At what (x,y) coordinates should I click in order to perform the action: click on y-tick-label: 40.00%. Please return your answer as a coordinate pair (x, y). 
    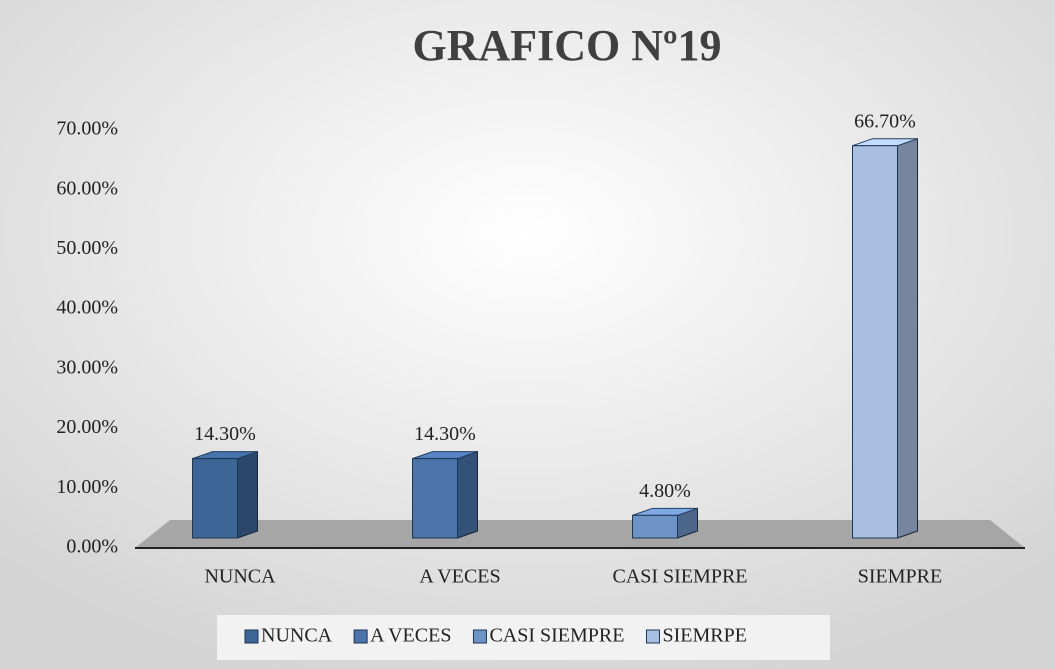
    Looking at the image, I should click on (87, 308).